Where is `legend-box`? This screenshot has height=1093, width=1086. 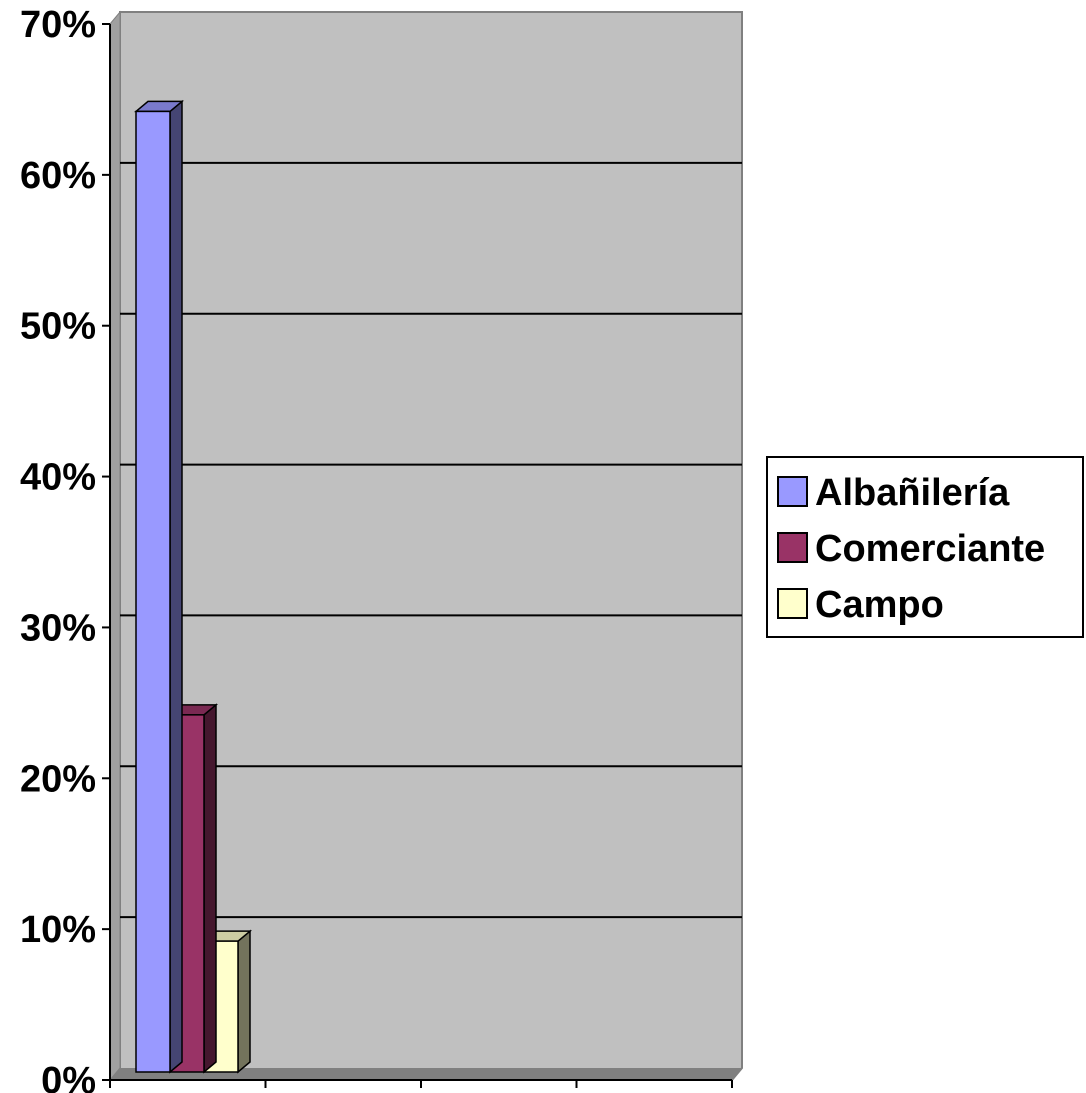
legend-box is located at coordinates (925, 547).